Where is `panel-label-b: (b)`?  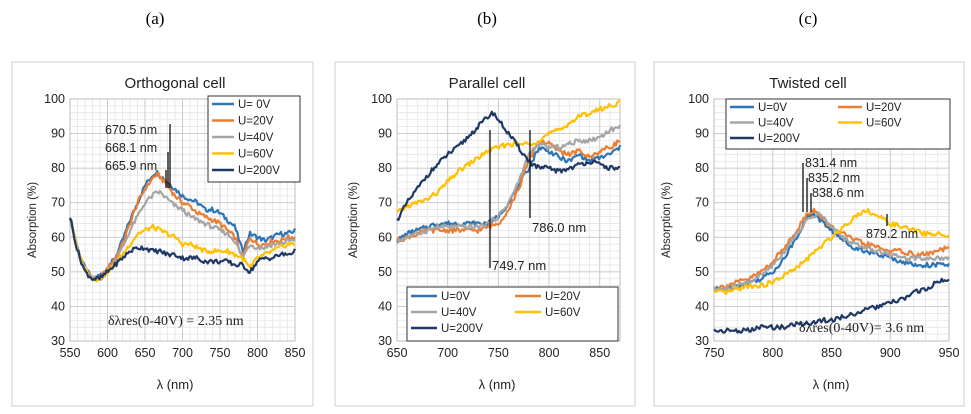
panel-label-b: (b) is located at coordinates (487, 18).